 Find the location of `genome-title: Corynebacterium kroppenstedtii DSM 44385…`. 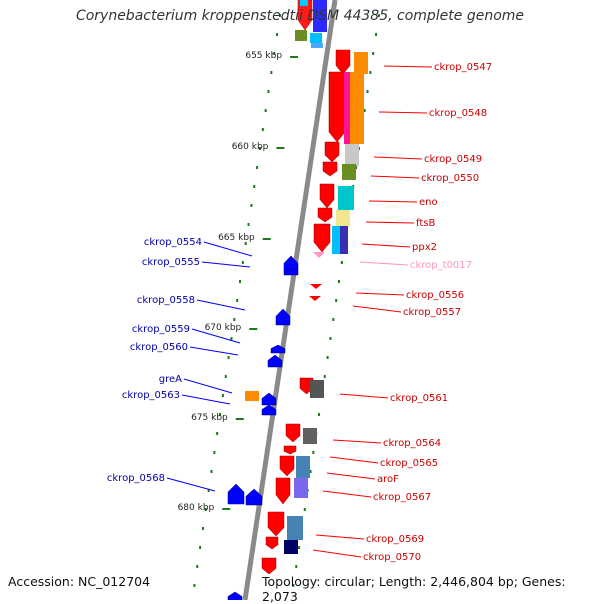

genome-title: Corynebacterium kroppenstedtii DSM 44385… is located at coordinates (300, 16).